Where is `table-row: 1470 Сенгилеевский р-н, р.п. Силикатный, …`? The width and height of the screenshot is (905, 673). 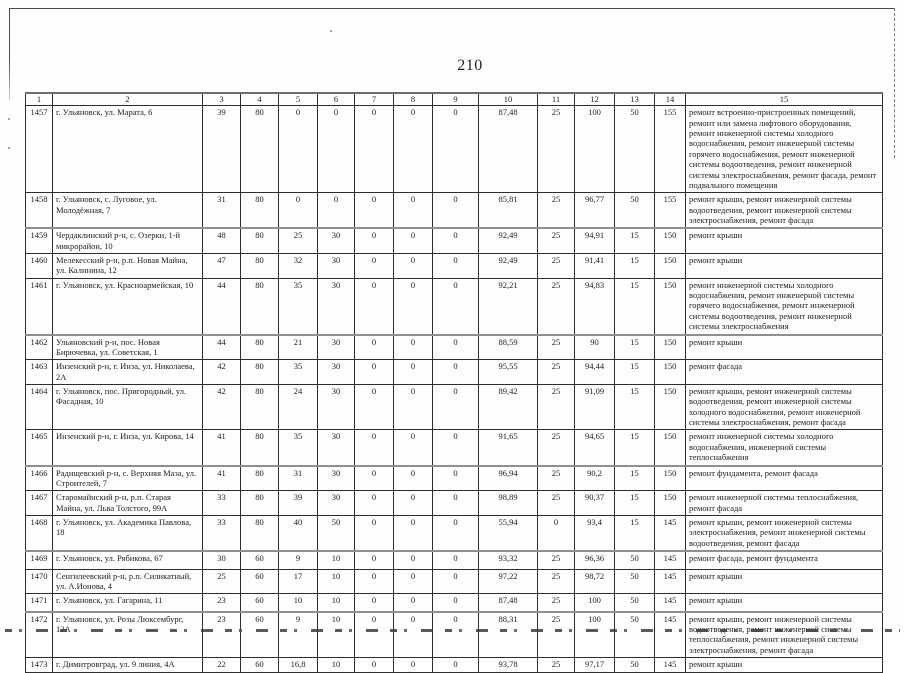
table-row: 1470 Сенгилеевский р-н, р.п. Силикатный, … is located at coordinates (454, 581).